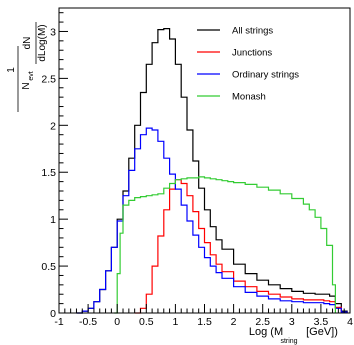  I want to click on x-tick-label: 0.5, so click(146, 322).